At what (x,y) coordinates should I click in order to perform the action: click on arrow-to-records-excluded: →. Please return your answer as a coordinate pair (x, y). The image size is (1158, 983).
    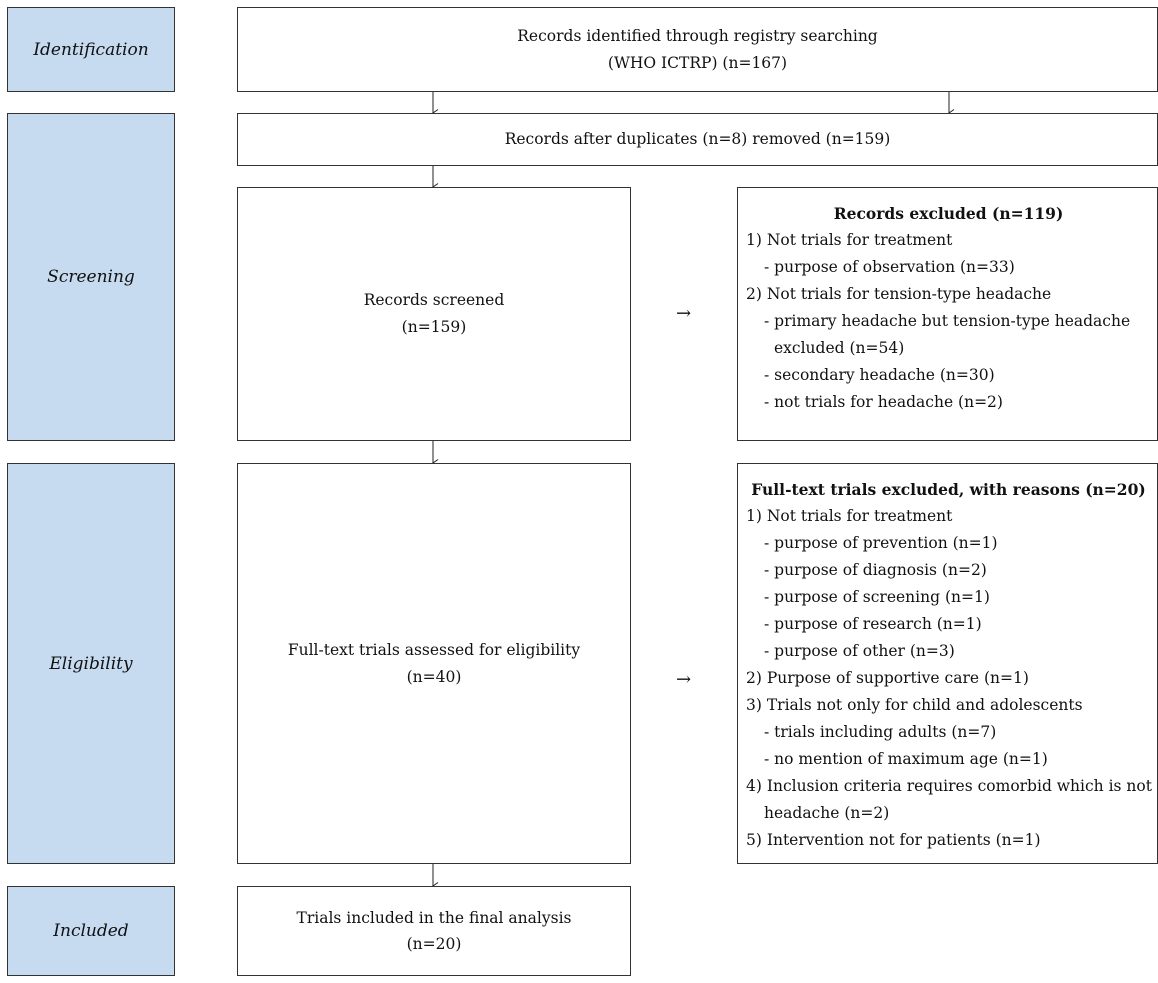
    Looking at the image, I should click on (684, 313).